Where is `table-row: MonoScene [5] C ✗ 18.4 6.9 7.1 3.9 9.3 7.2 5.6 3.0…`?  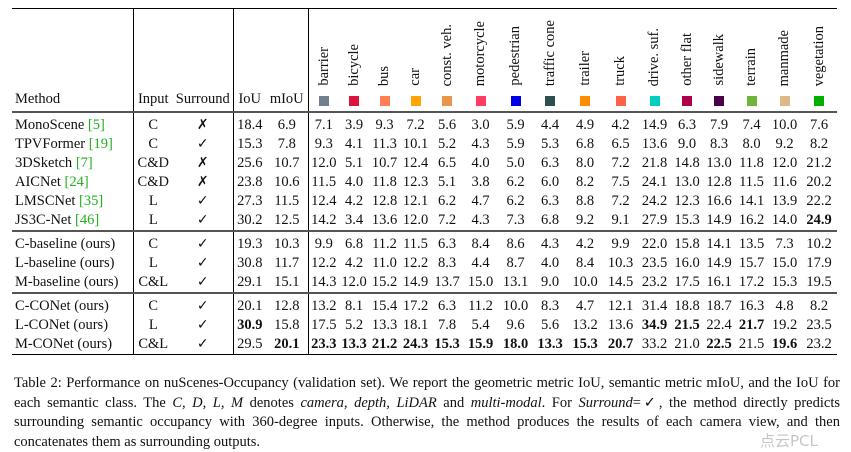
table-row: MonoScene [5] C ✗ 18.4 6.9 7.1 3.9 9.3 7.2 5.6 3.0… is located at coordinates (424, 123).